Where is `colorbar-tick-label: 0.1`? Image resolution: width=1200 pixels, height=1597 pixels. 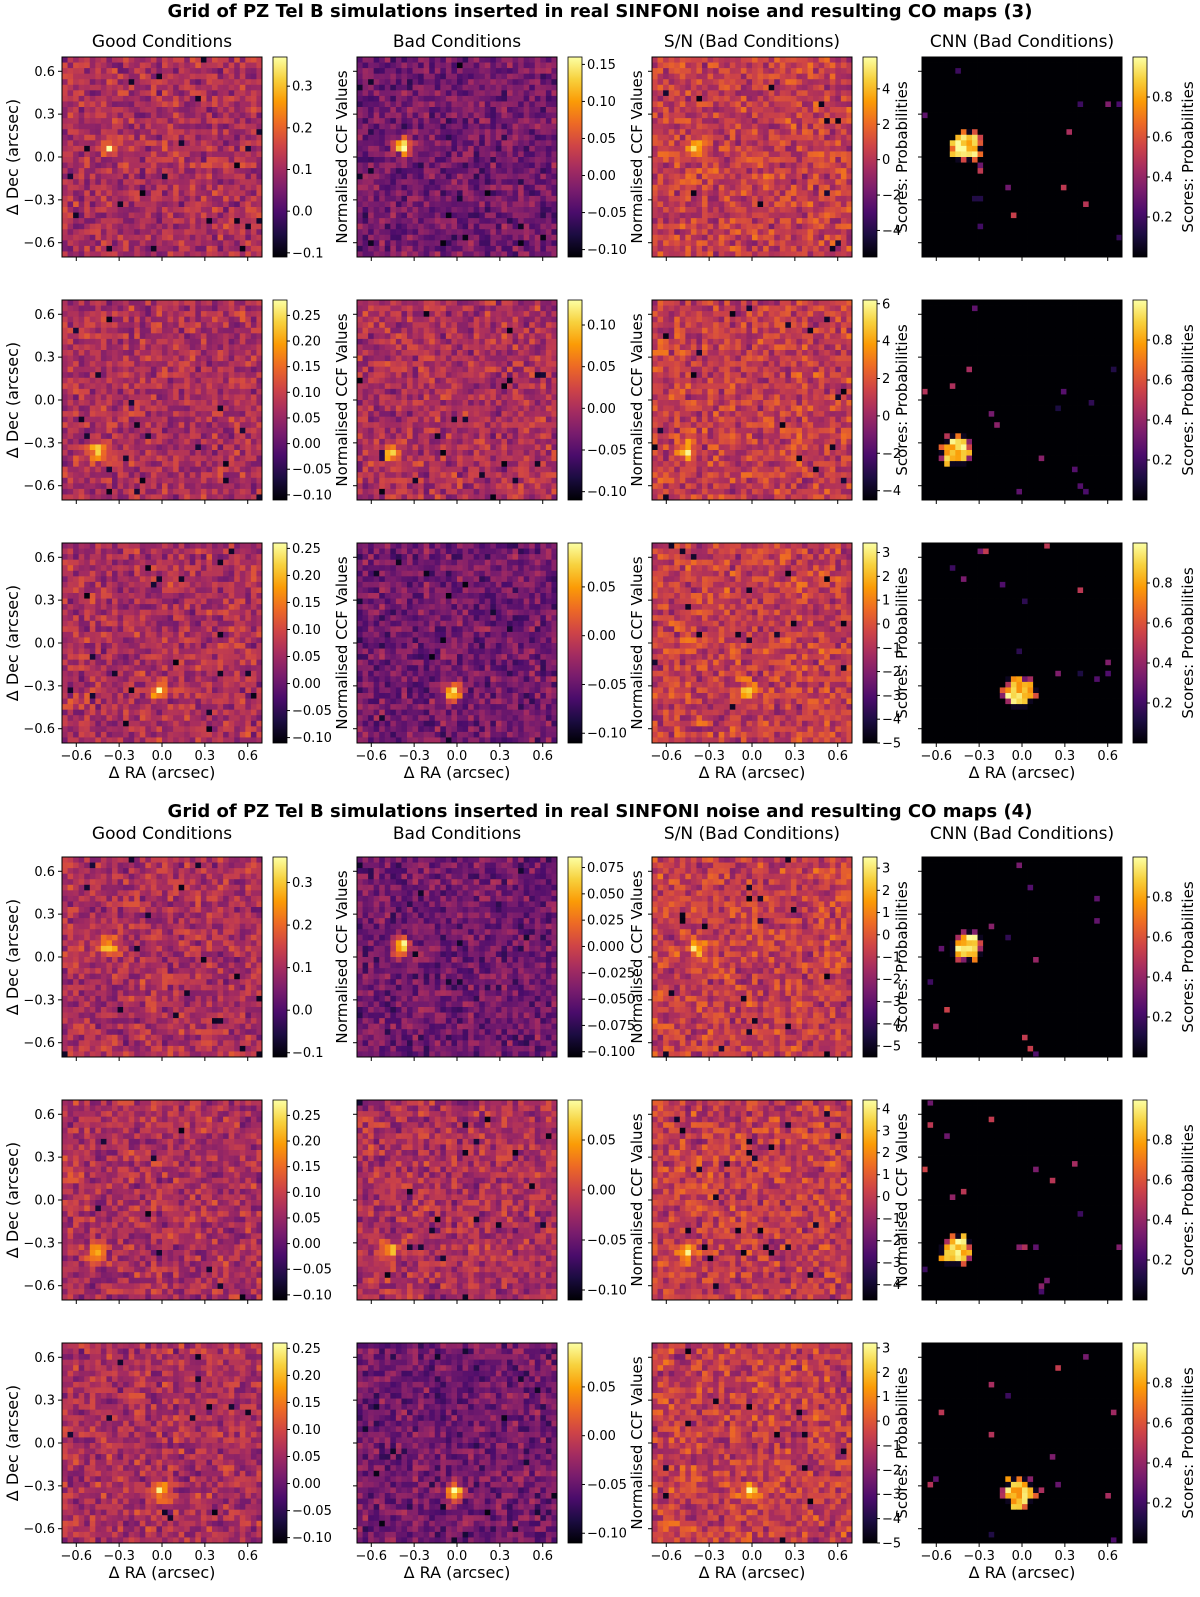 colorbar-tick-label: 0.1 is located at coordinates (302, 968).